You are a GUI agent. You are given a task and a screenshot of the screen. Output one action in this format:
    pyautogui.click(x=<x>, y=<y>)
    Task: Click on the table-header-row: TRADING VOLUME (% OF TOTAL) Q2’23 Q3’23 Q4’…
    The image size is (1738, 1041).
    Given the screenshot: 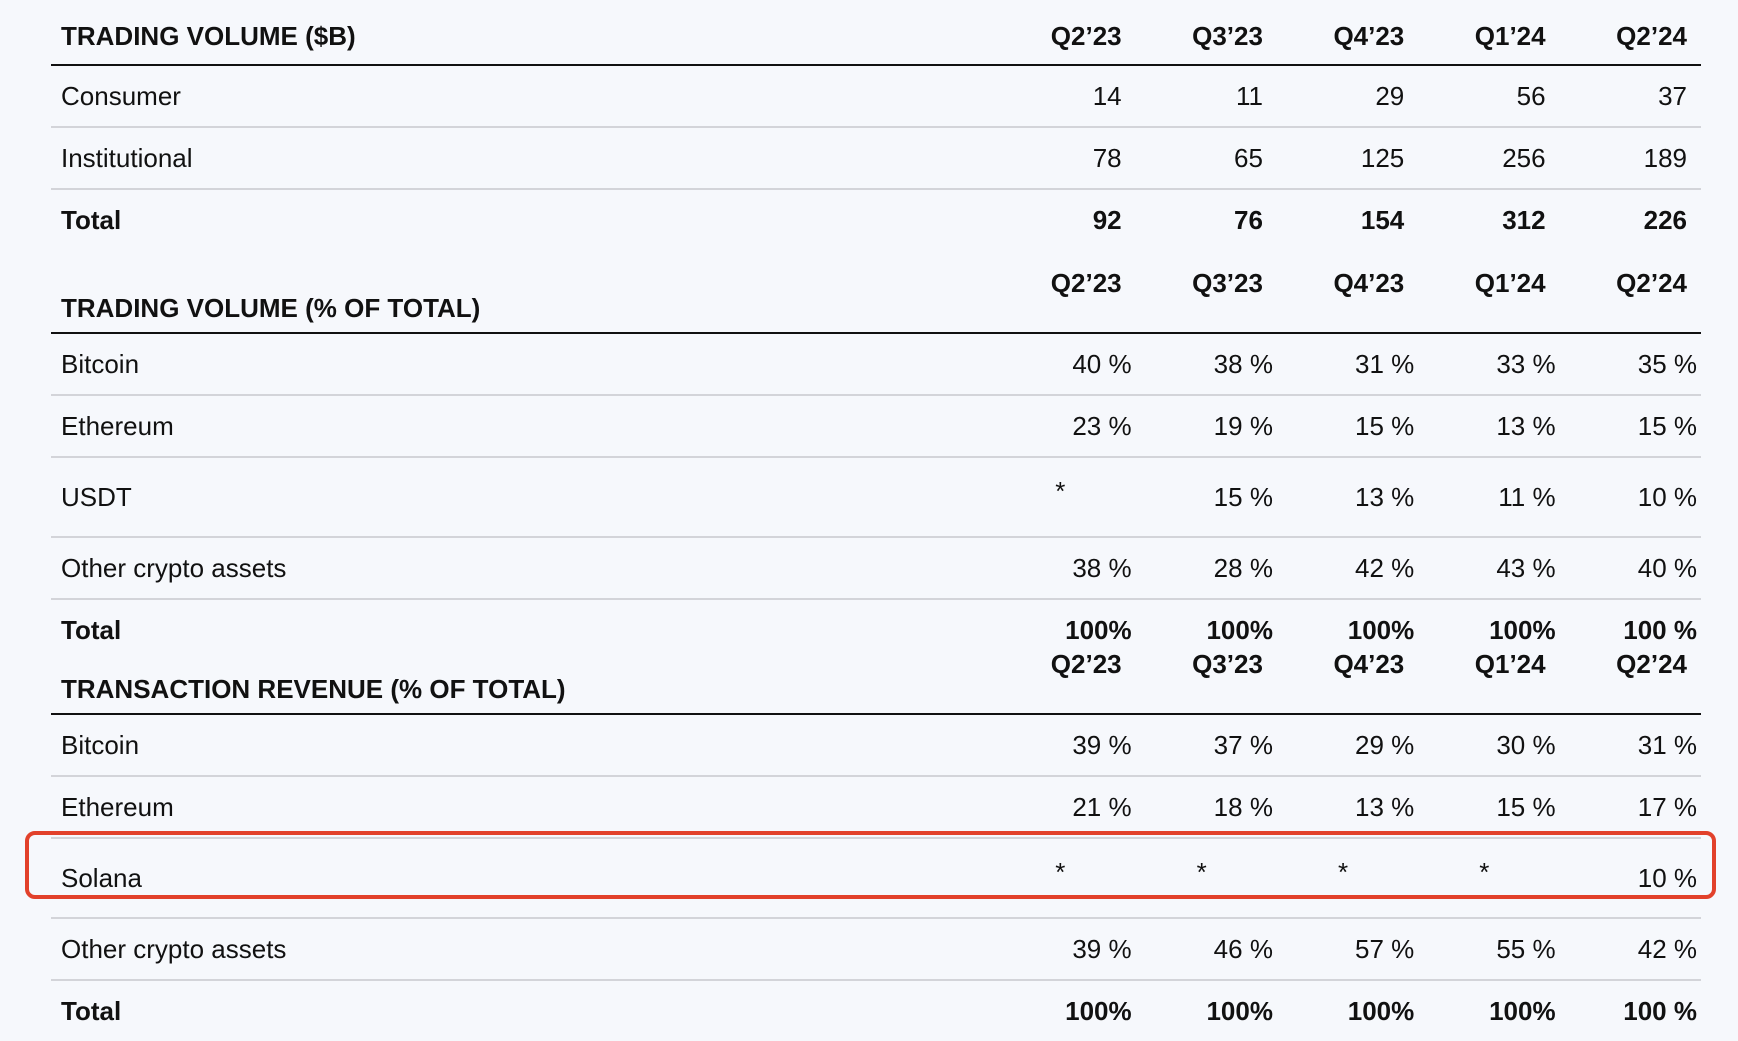 What is the action you would take?
    pyautogui.click(x=876, y=301)
    